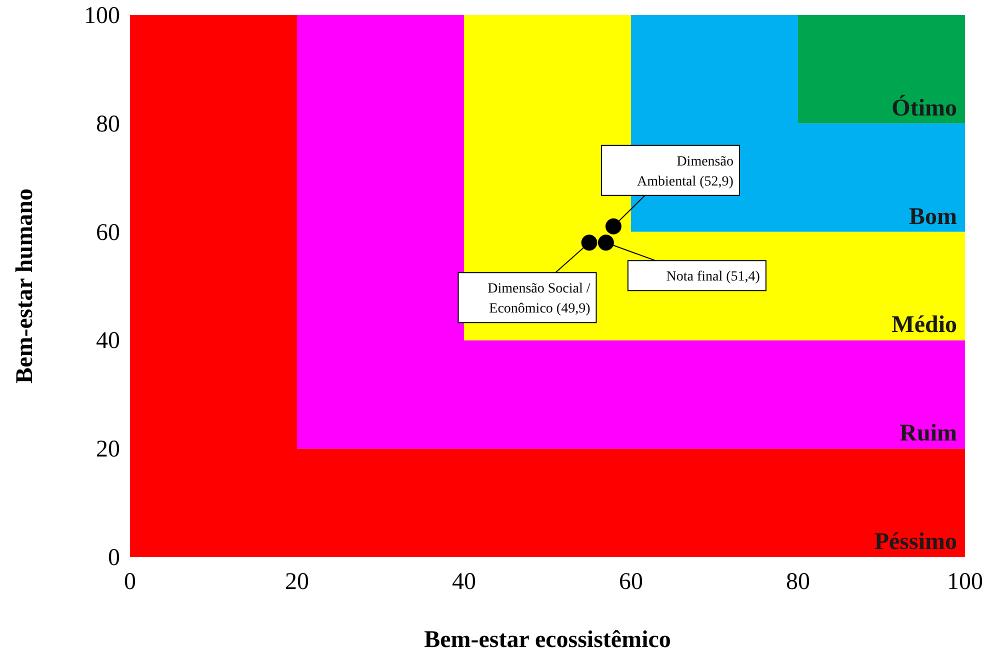 The image size is (1000, 655). Describe the element at coordinates (933, 217) in the screenshot. I see `series-label: Bom` at that location.